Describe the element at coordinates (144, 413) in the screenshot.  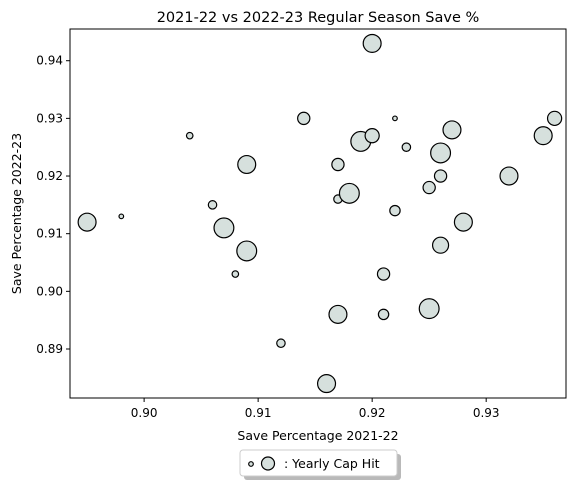
I see `x-tick-label: 0.90` at that location.